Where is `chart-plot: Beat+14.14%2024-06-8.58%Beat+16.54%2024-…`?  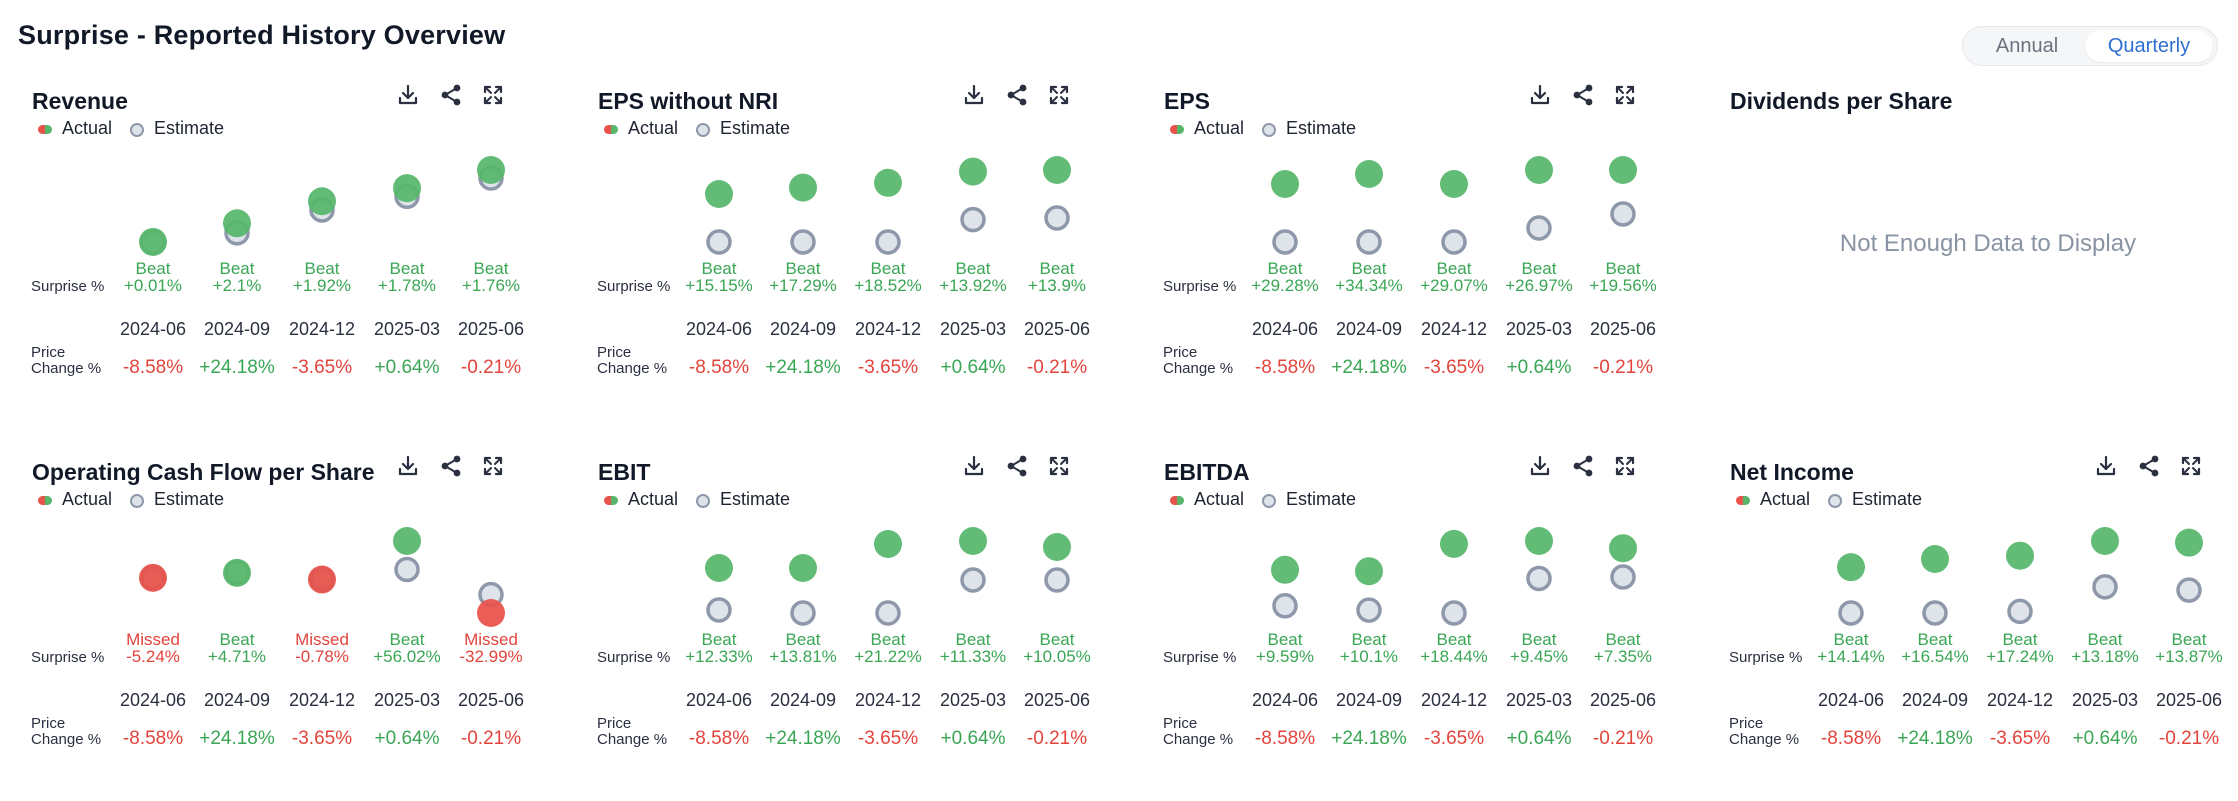 chart-plot: Beat+14.14%2024-06-8.58%Beat+16.54%2024-… is located at coordinates (1976, 638).